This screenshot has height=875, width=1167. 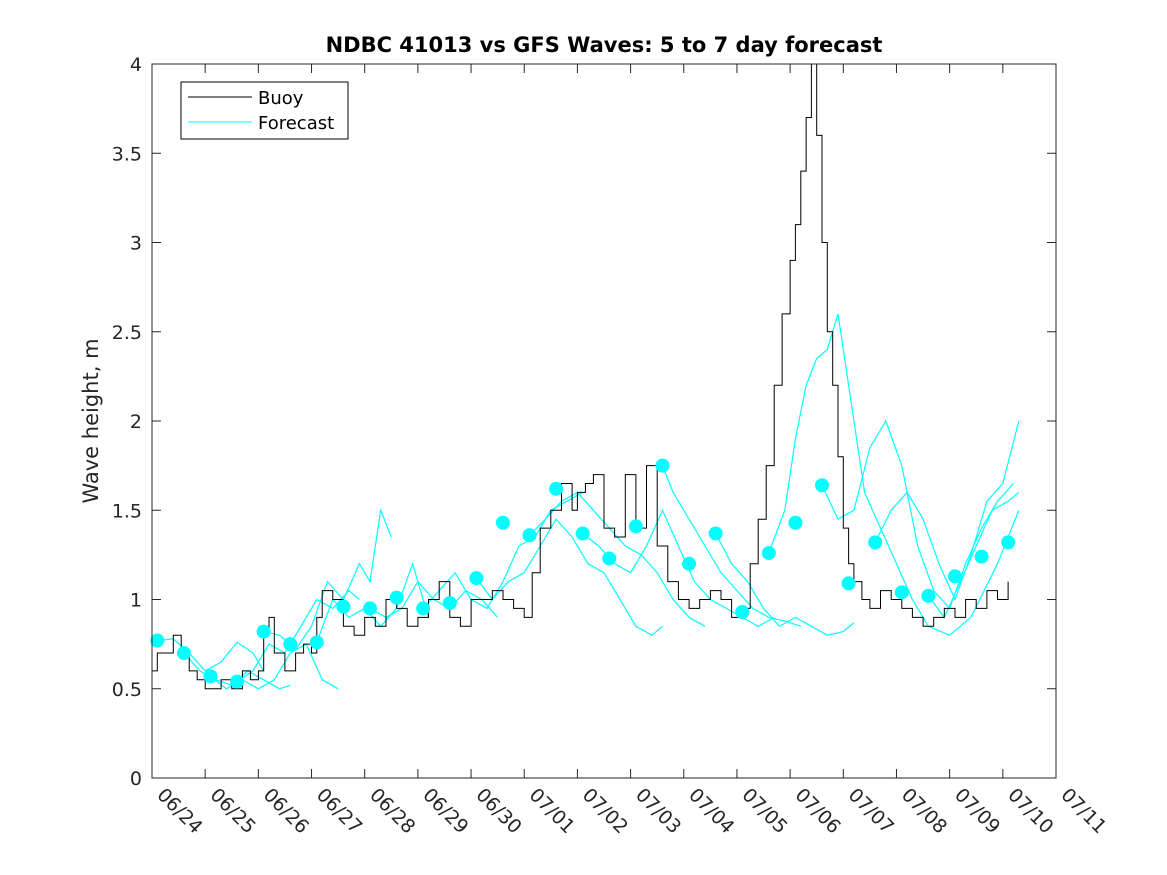 What do you see at coordinates (127, 154) in the screenshot?
I see `y-tick-label: 3.5` at bounding box center [127, 154].